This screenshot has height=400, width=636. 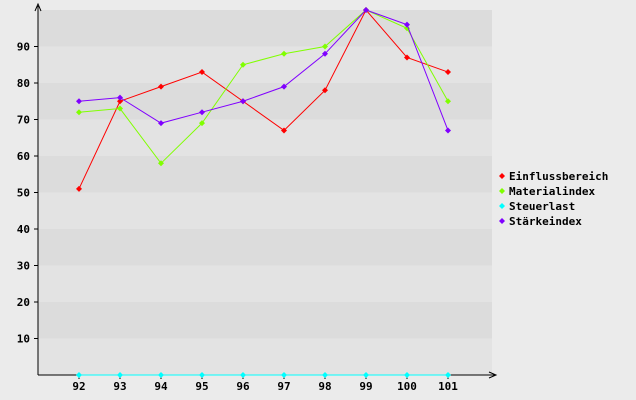 What do you see at coordinates (78, 386) in the screenshot?
I see `x-tick-label: 92` at bounding box center [78, 386].